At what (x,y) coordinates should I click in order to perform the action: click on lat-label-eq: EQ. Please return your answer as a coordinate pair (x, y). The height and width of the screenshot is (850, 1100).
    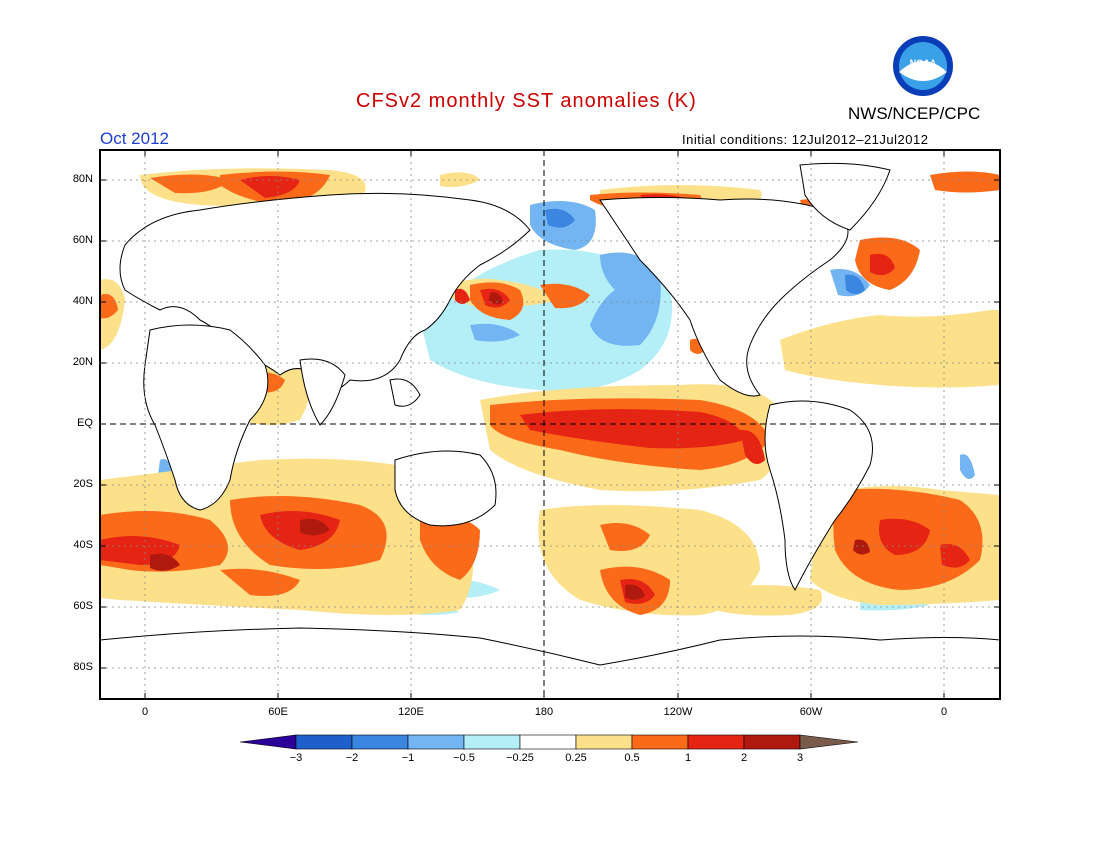
    Looking at the image, I should click on (85, 423).